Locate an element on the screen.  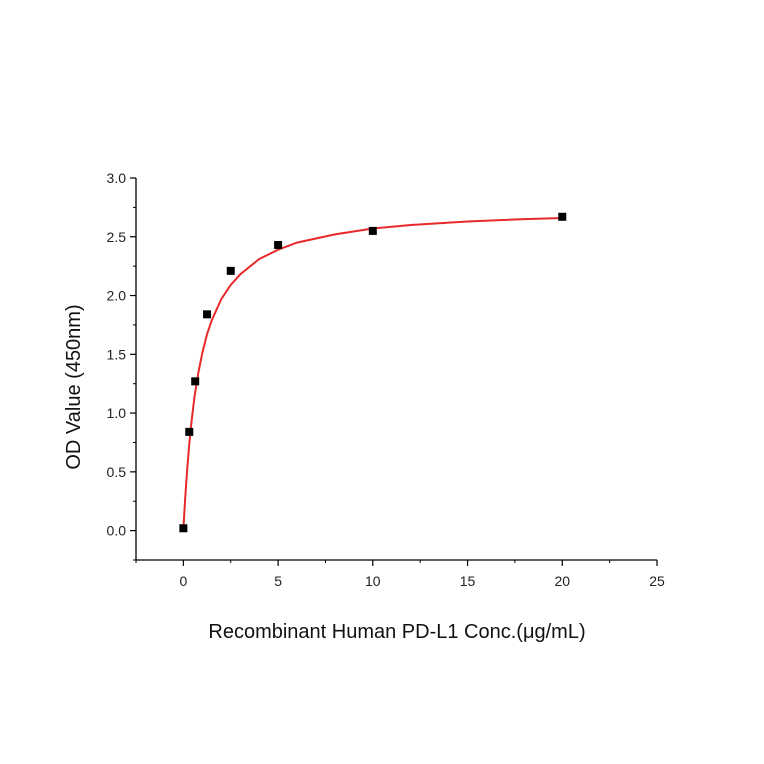
x-tick-label: 10 is located at coordinates (373, 581).